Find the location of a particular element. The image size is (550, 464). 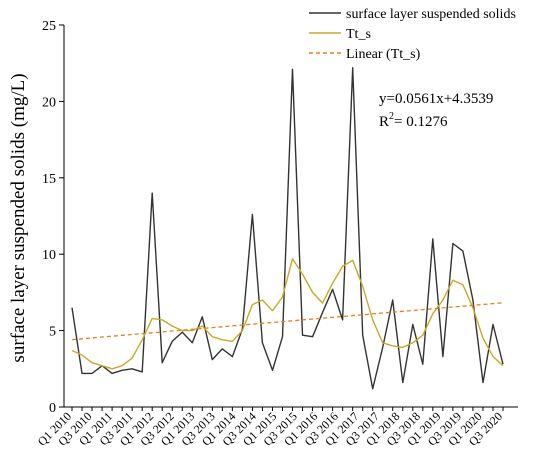

legend-label-3: Linear (Tt_s) is located at coordinates (383, 54).